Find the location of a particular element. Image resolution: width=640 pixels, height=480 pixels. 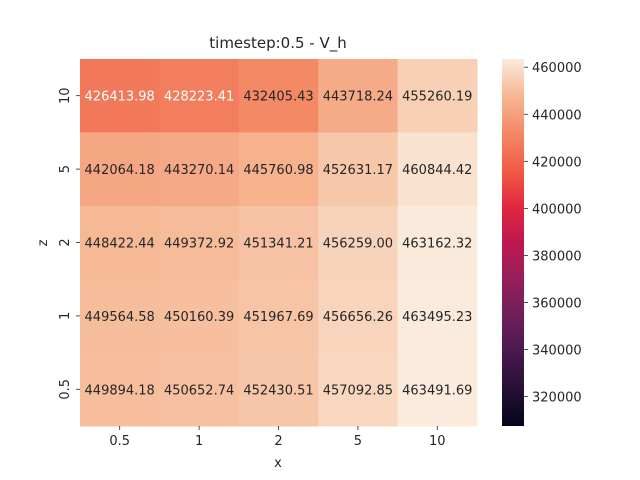

cell-value-label: 432405.43 is located at coordinates (278, 97).